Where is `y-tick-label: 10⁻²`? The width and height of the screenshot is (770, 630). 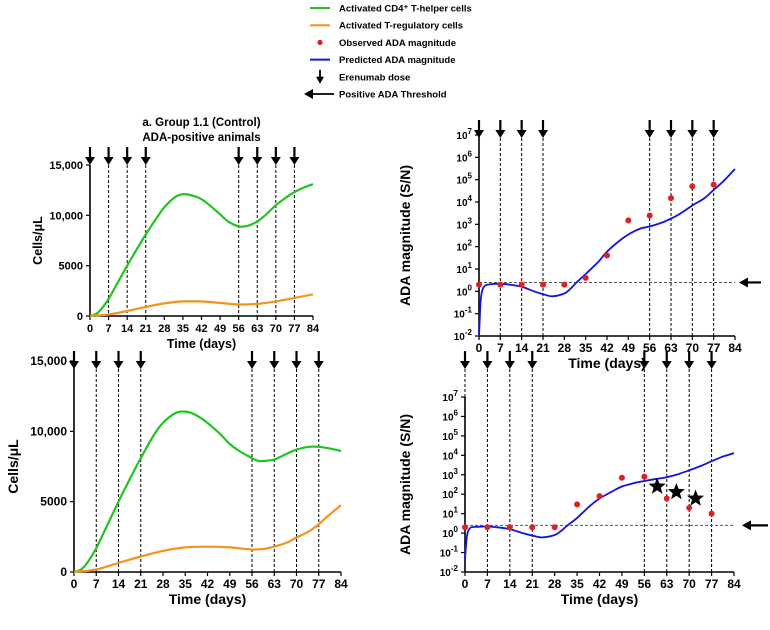
y-tick-label: 10⁻² is located at coordinates (449, 571).